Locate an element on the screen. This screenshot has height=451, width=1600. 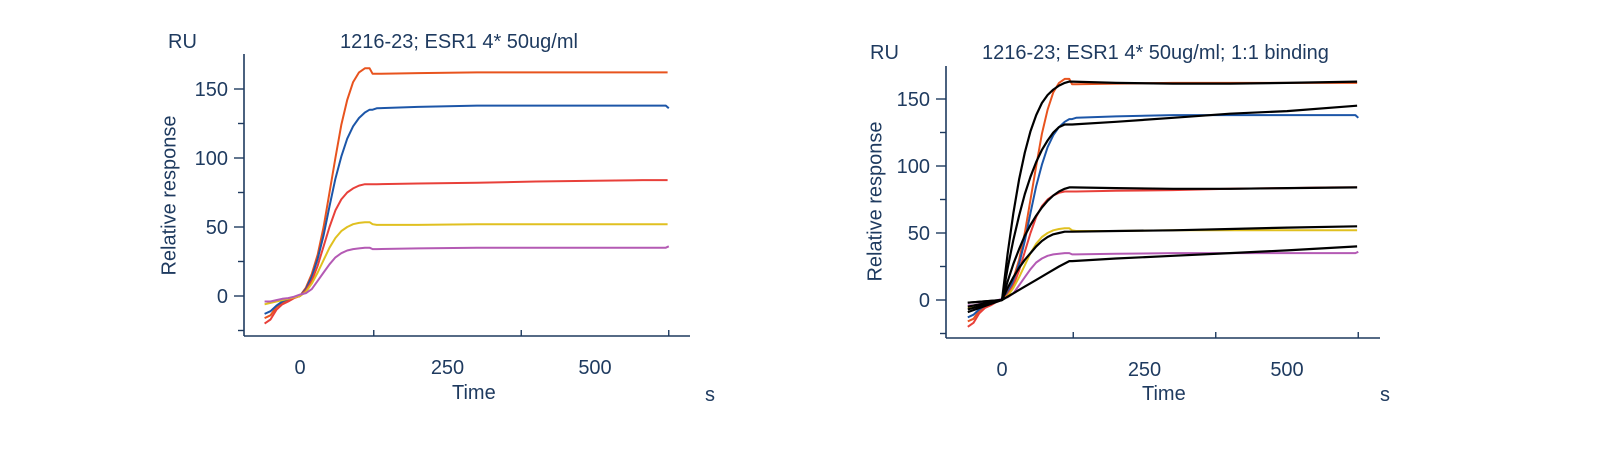
chart-title: 1216-23; ESR1 4* 50ug/ml; 1:1 binding is located at coordinates (1155, 53).